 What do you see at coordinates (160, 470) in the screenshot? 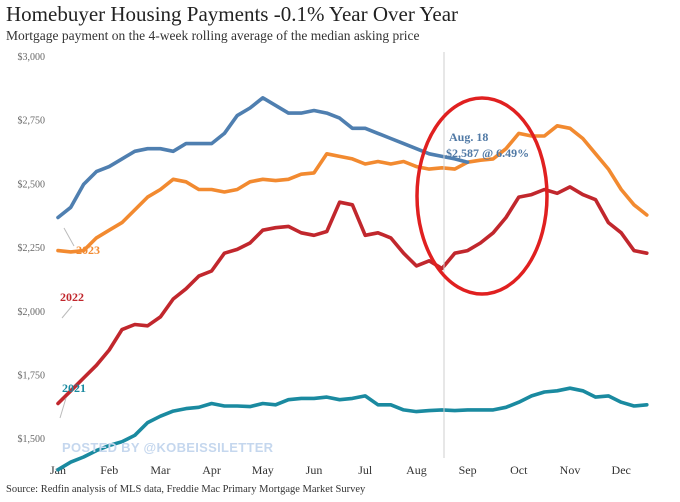
I see `x-tick-label: Mar` at bounding box center [160, 470].